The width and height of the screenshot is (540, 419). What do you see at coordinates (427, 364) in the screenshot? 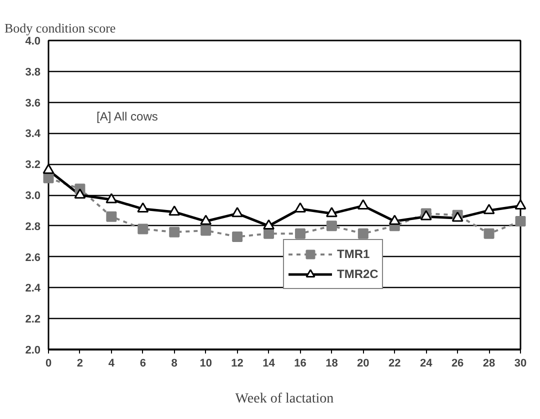
I see `x-tick-label: 24` at bounding box center [427, 364].